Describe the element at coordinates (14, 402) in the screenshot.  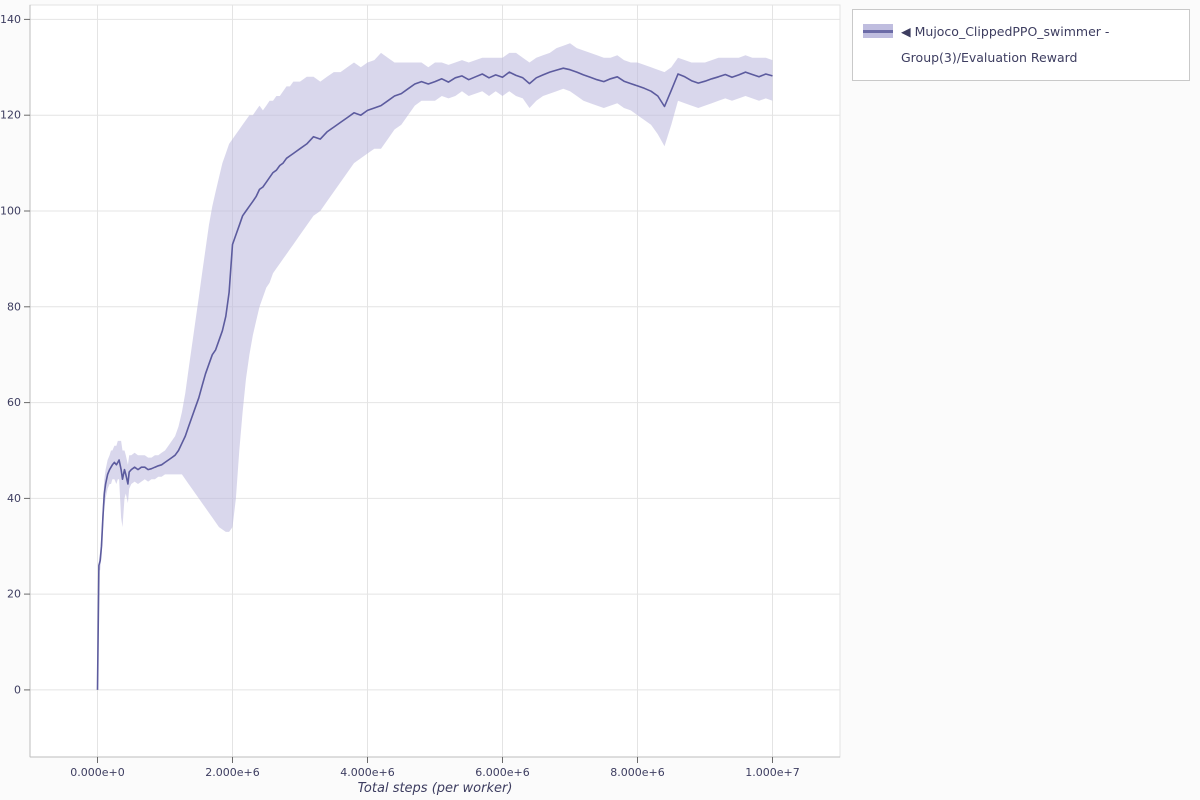
I see `svg-text: 60` at that location.